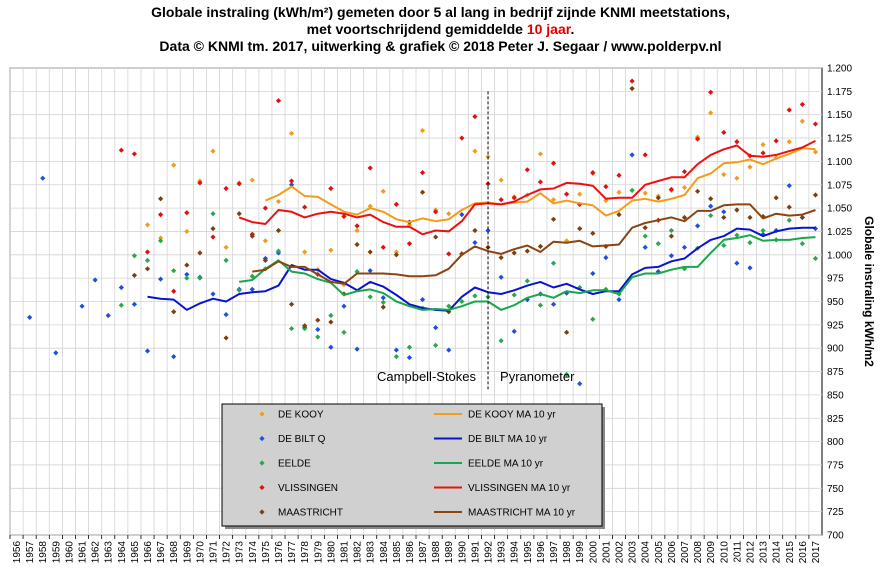 The height and width of the screenshot is (581, 881). What do you see at coordinates (253, 552) in the screenshot?
I see `x-tick-label: 1974` at bounding box center [253, 552].